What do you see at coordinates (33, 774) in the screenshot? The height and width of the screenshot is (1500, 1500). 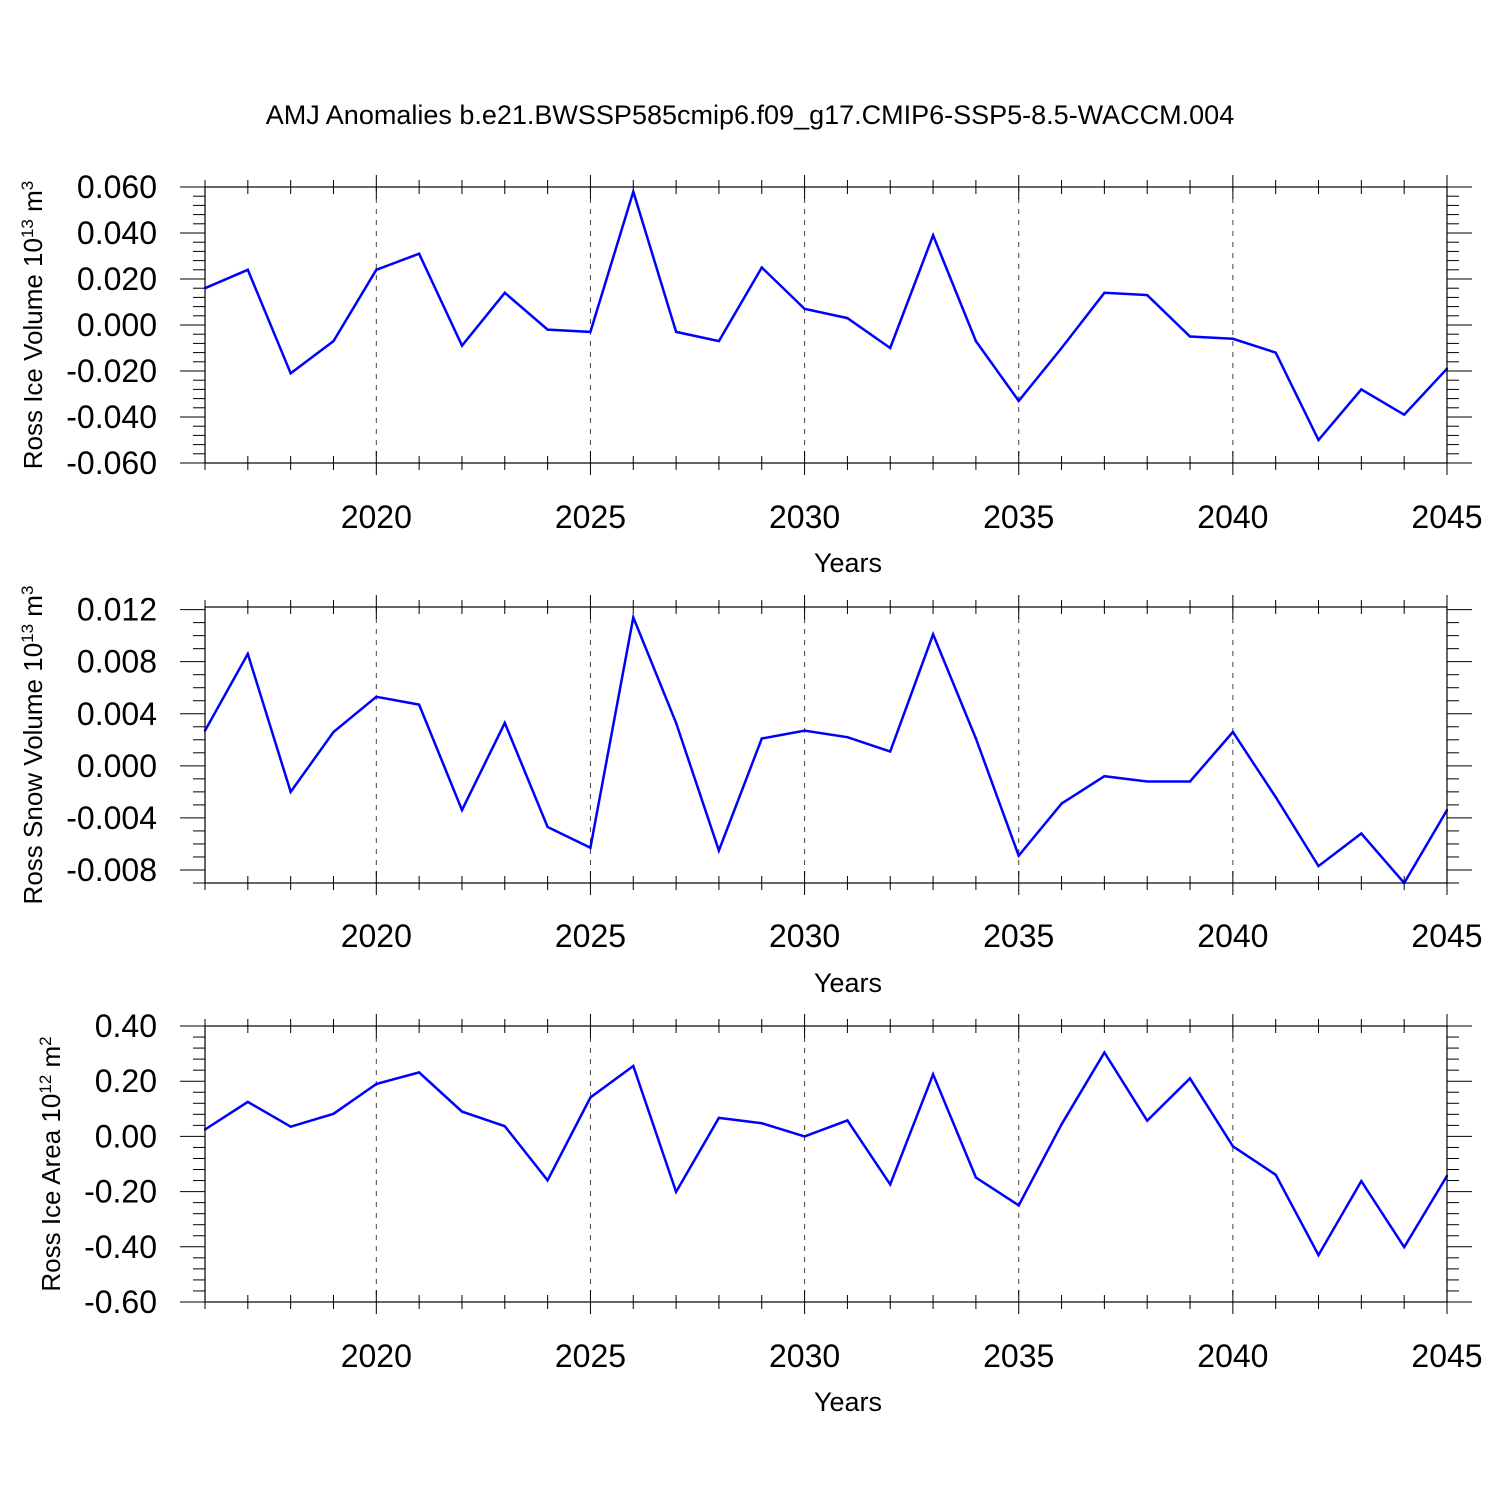 I see `y-label-text: Ross Snow Volume 10` at bounding box center [33, 774].